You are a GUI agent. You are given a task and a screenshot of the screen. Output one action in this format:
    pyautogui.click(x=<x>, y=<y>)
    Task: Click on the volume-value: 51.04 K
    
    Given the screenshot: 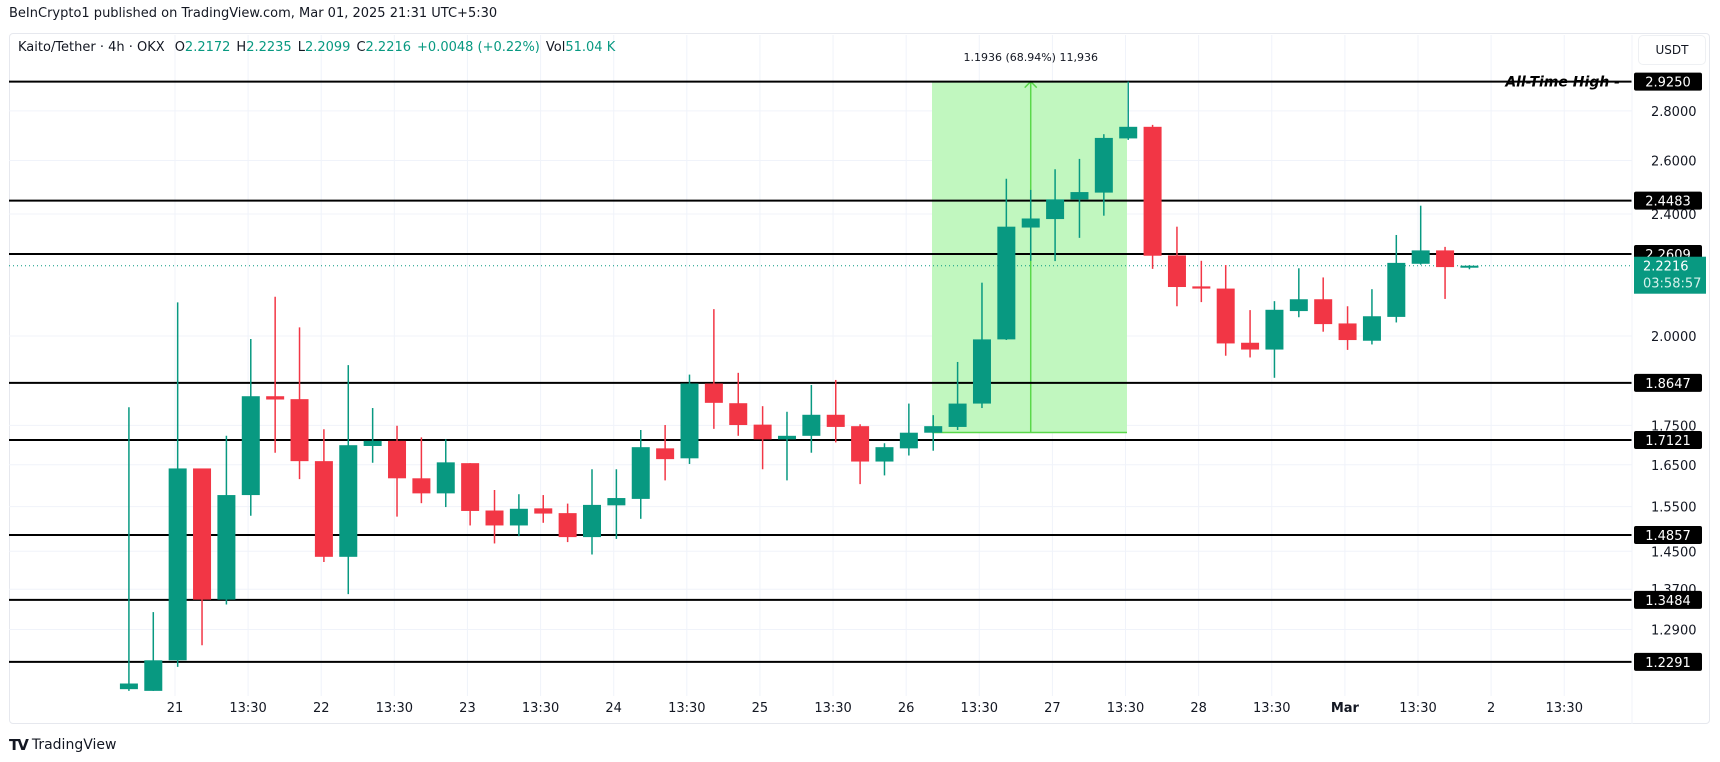 What is the action you would take?
    pyautogui.click(x=590, y=47)
    